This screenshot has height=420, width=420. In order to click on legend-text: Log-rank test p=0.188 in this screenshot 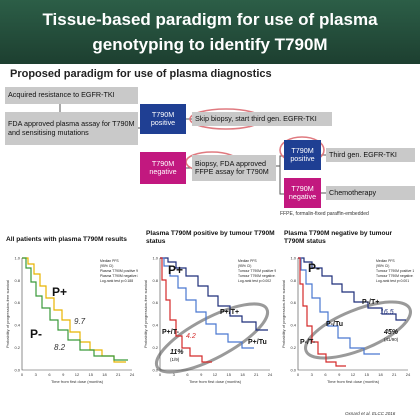, I will do `click(116, 281)`.